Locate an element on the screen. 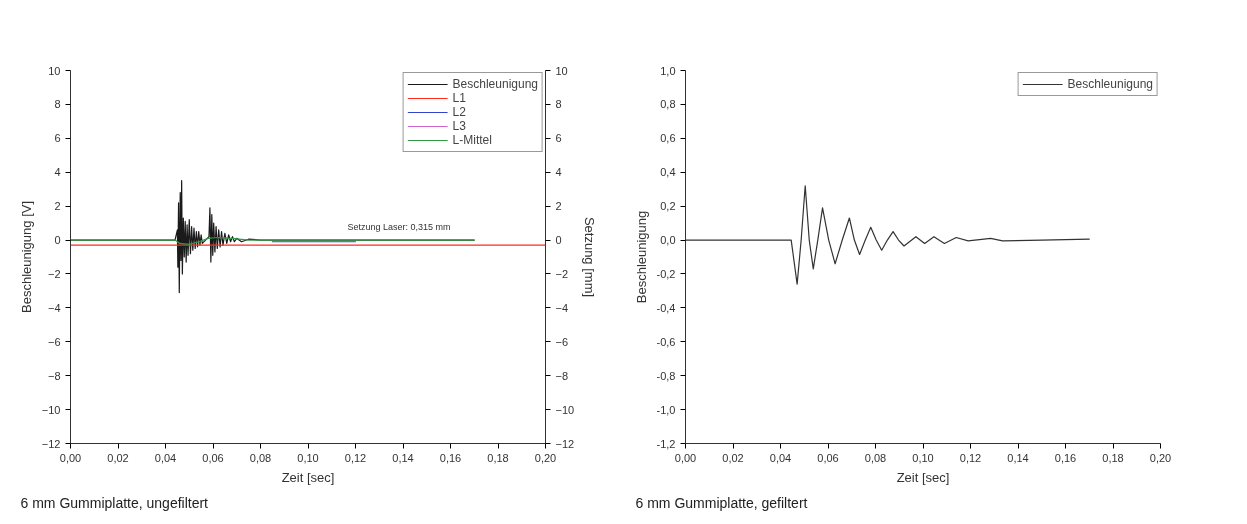 Image resolution: width=1247 pixels, height=524 pixels. y-tick-label: 0,4 is located at coordinates (668, 172).